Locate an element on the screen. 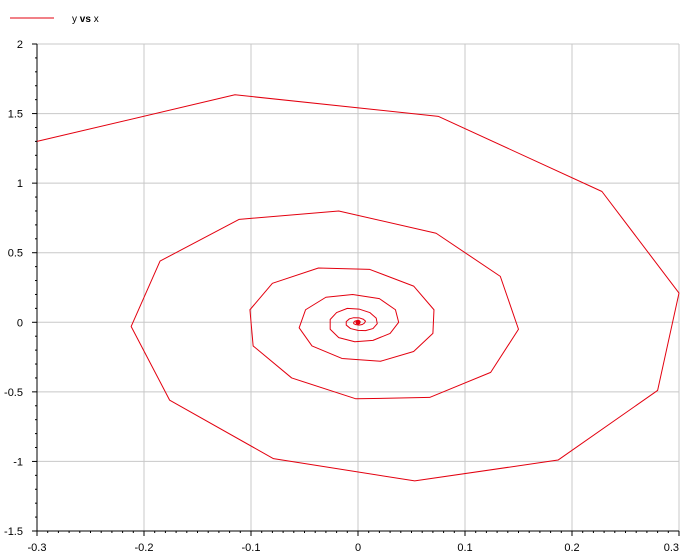 Image resolution: width=687 pixels, height=557 pixels. x-tick-label-2: -0.1 is located at coordinates (251, 548).